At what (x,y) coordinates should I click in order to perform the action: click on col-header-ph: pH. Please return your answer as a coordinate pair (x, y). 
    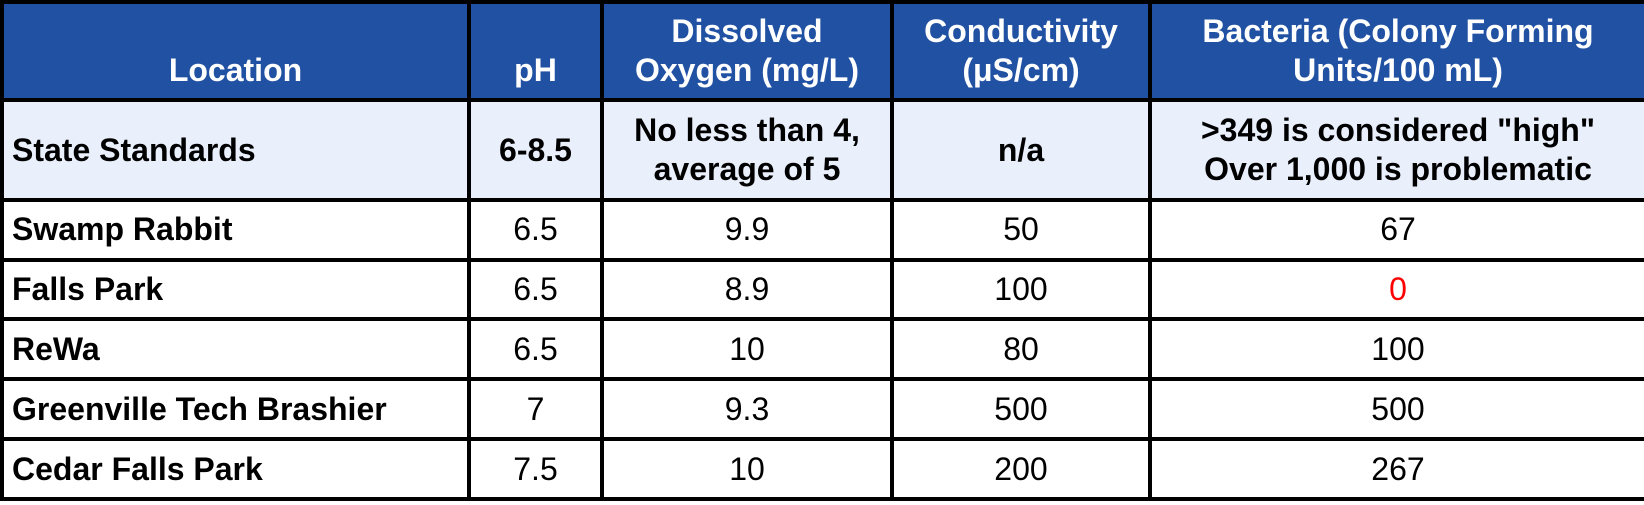
    Looking at the image, I should click on (535, 51).